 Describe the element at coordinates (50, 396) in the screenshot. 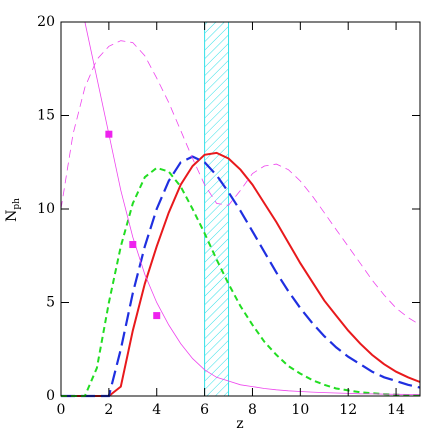

I see `y-tick-label: 0` at that location.